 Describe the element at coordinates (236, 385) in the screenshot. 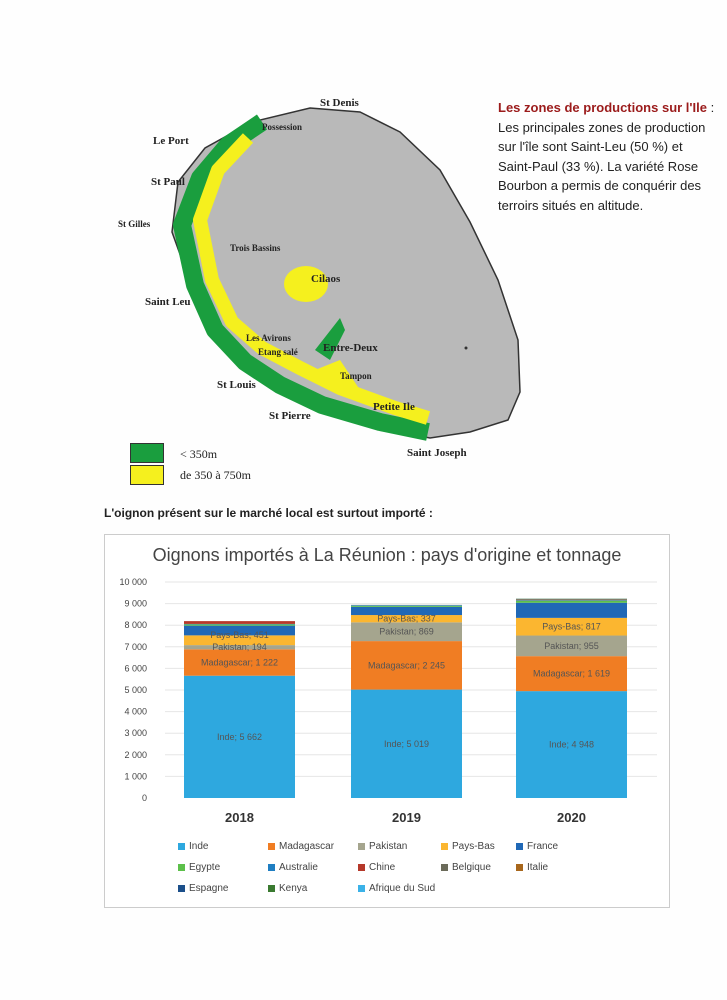

I see `map-label-st-louis: St Louis` at that location.